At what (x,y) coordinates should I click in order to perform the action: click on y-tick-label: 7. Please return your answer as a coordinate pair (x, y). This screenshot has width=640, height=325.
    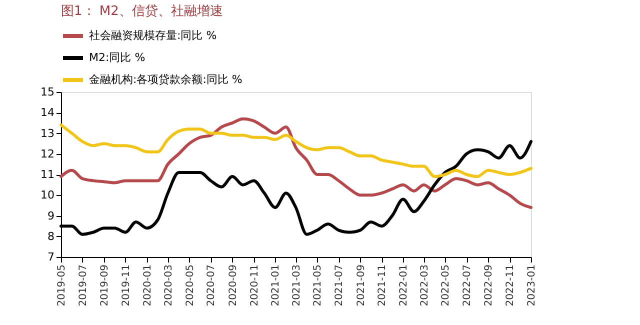
    Looking at the image, I should click on (51, 257).